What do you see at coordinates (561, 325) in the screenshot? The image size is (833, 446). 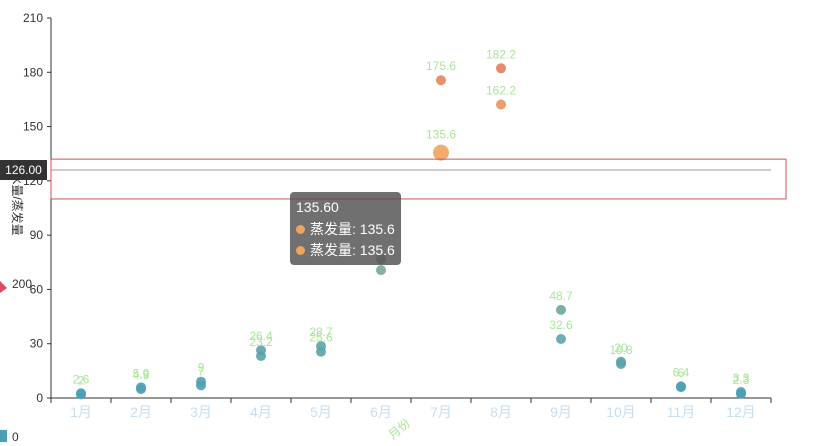 I see `data-label: 32.6` at bounding box center [561, 325].